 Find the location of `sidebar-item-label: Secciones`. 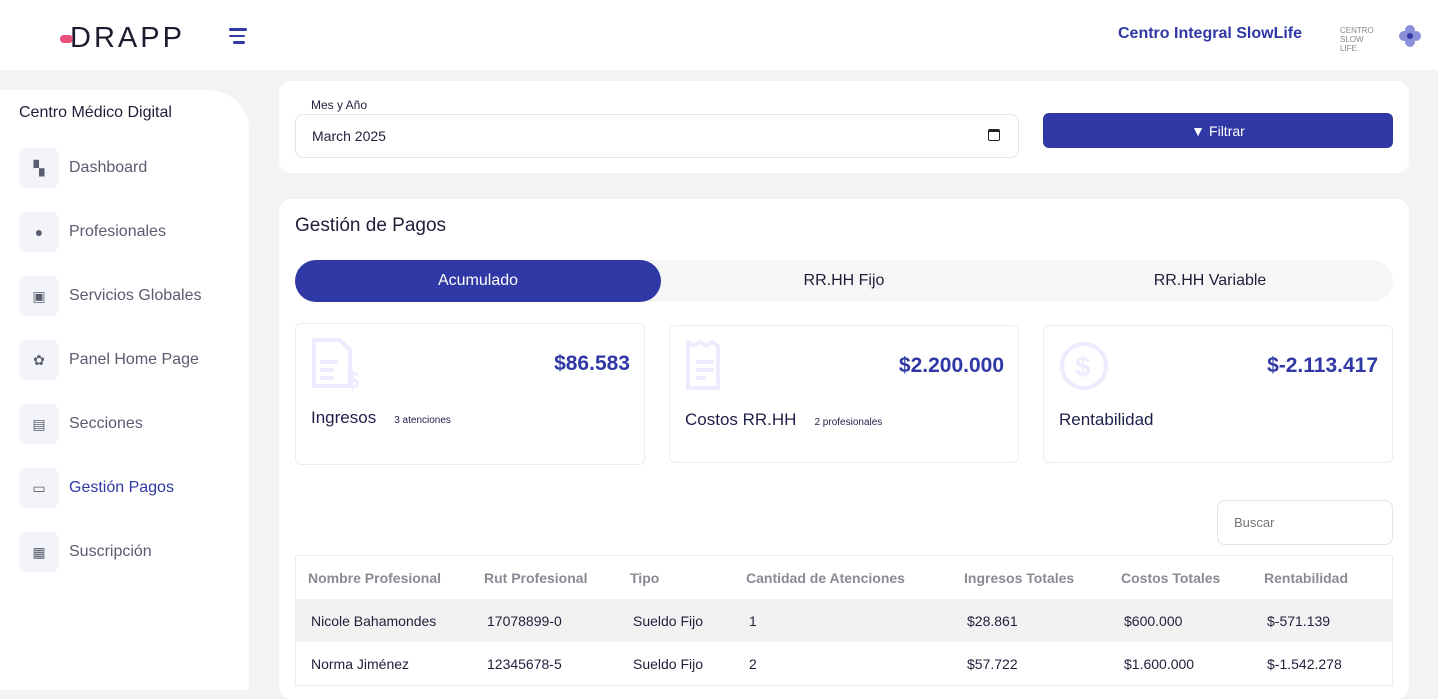

sidebar-item-label: Secciones is located at coordinates (106, 423).